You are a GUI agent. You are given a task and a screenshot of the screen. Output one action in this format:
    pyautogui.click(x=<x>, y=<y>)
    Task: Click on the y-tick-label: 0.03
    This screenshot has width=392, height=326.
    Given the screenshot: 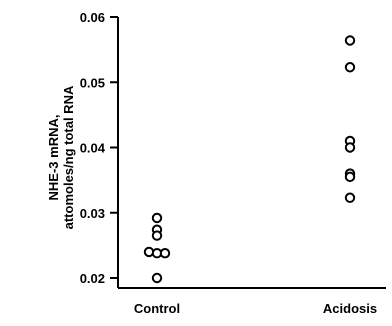 What is the action you would take?
    pyautogui.click(x=92, y=213)
    